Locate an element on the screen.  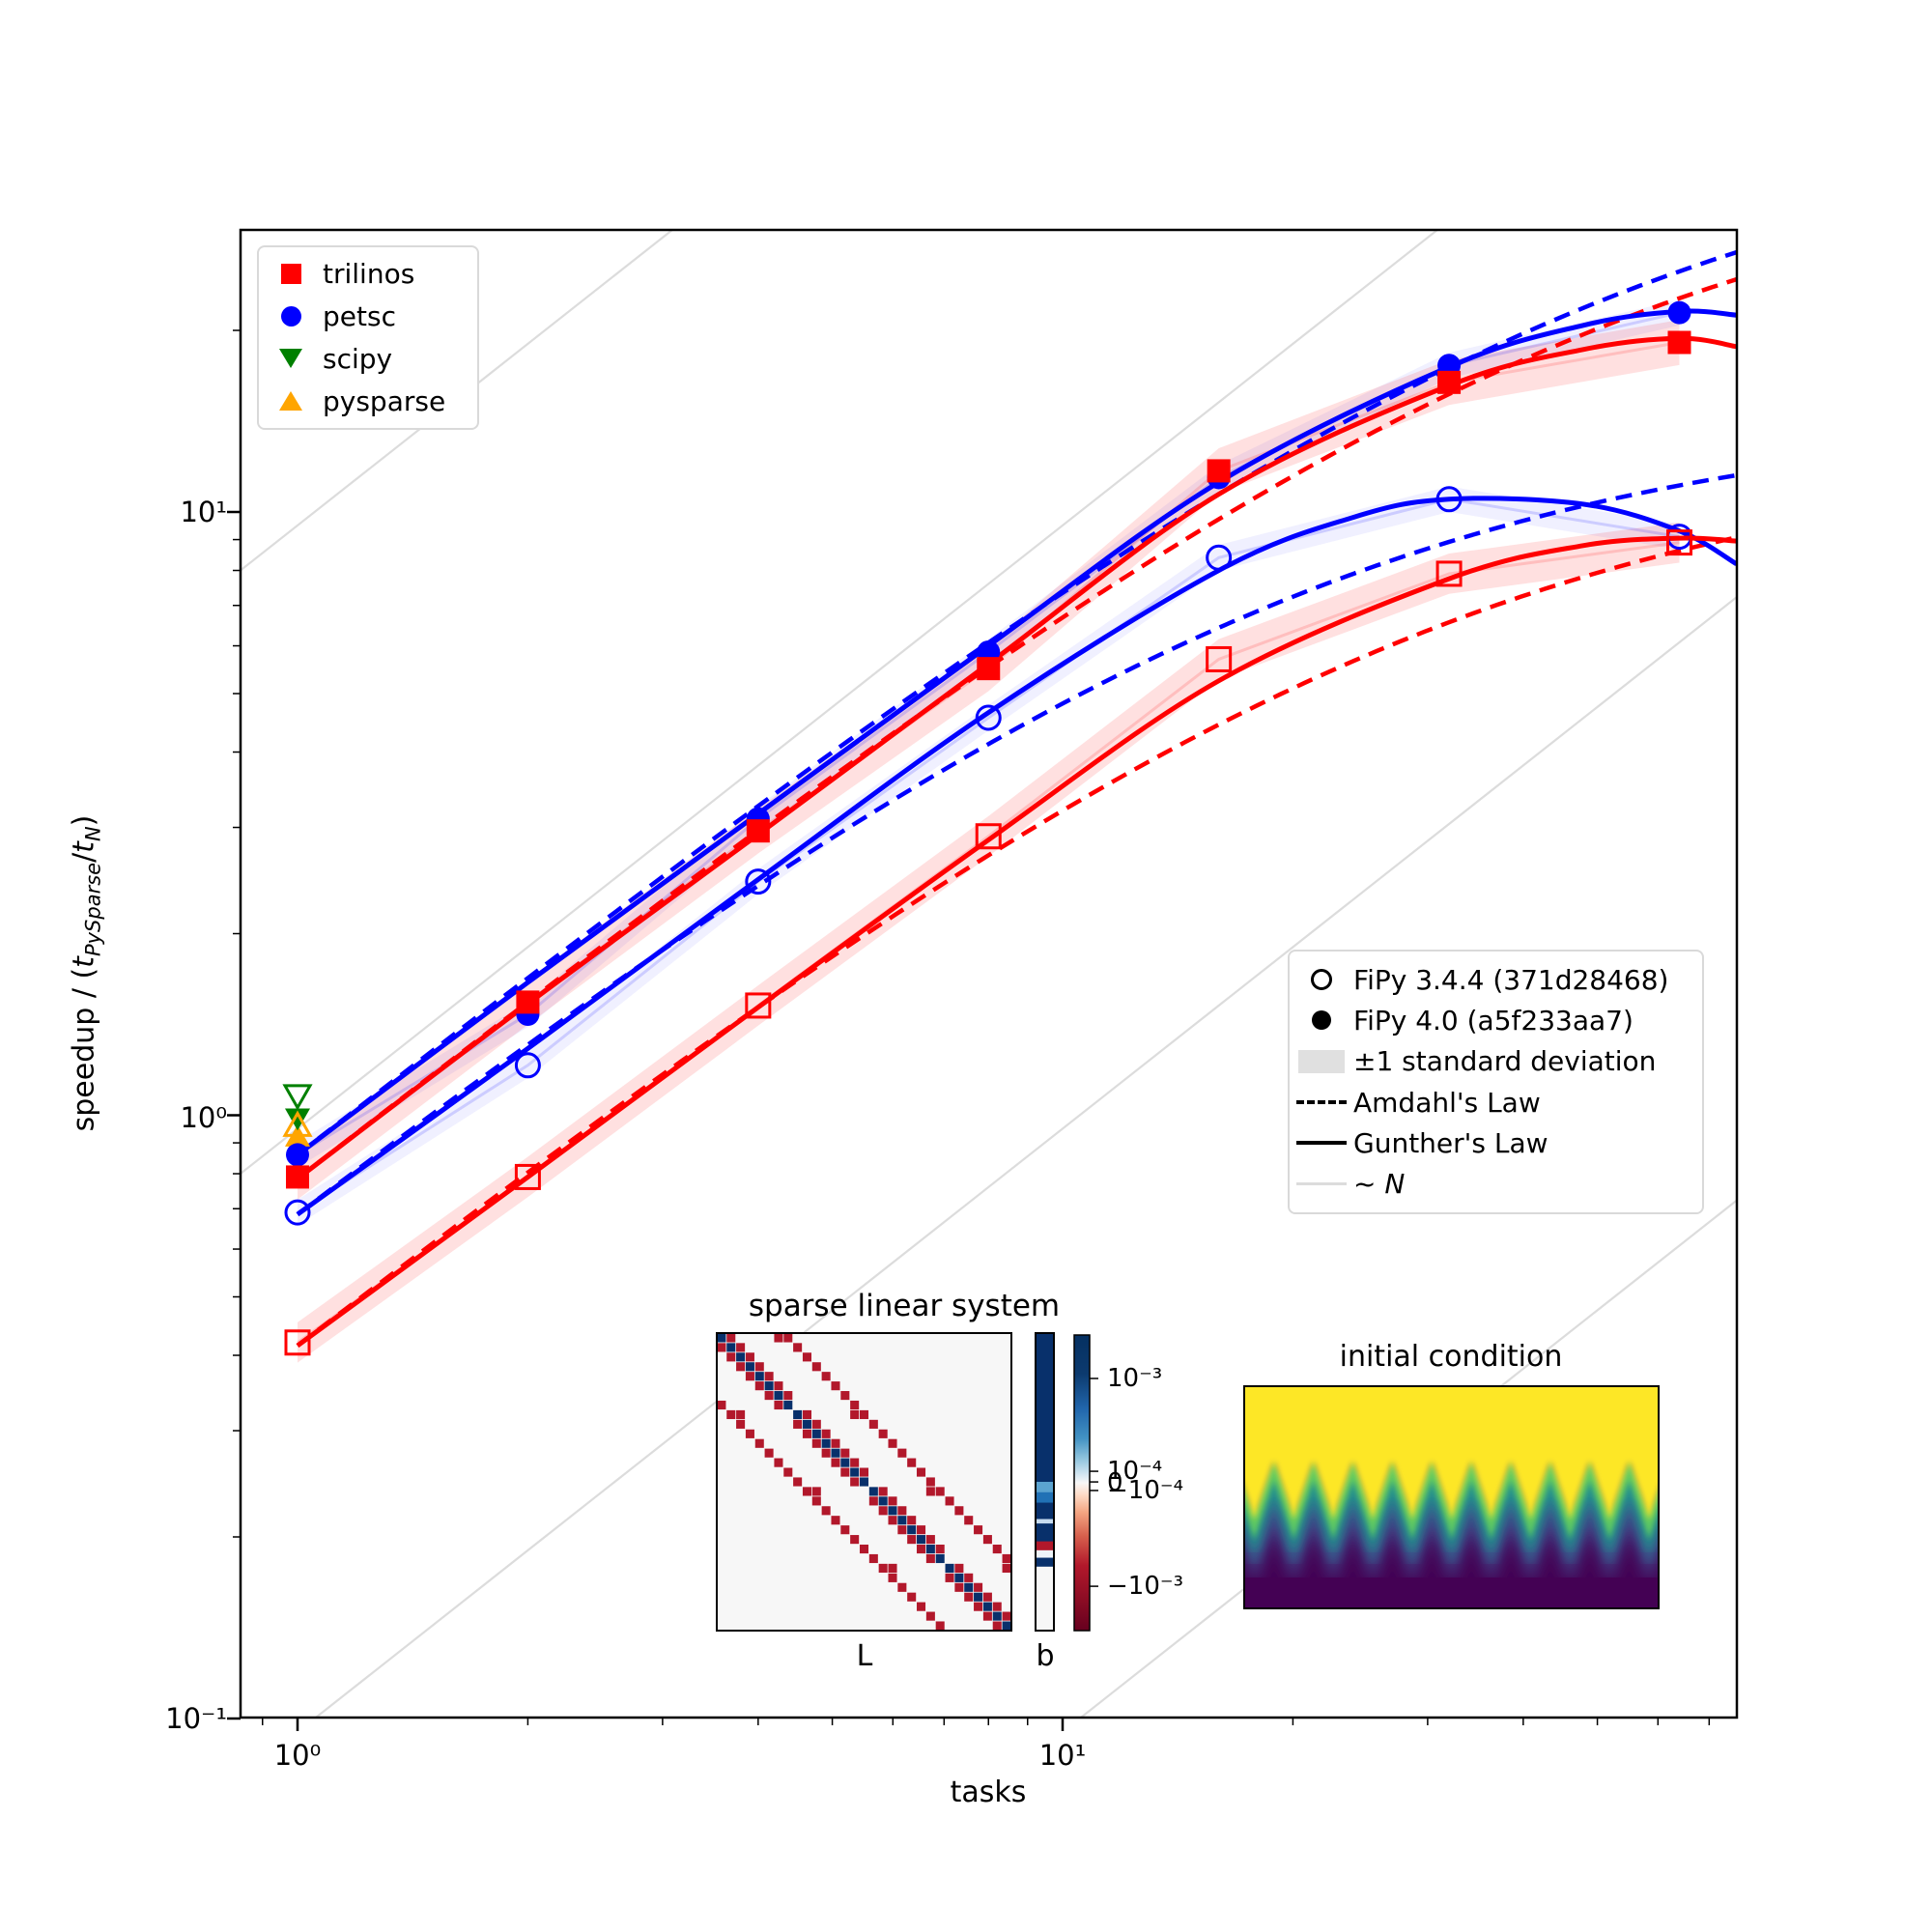
petsc-marker-icon is located at coordinates (291, 316).